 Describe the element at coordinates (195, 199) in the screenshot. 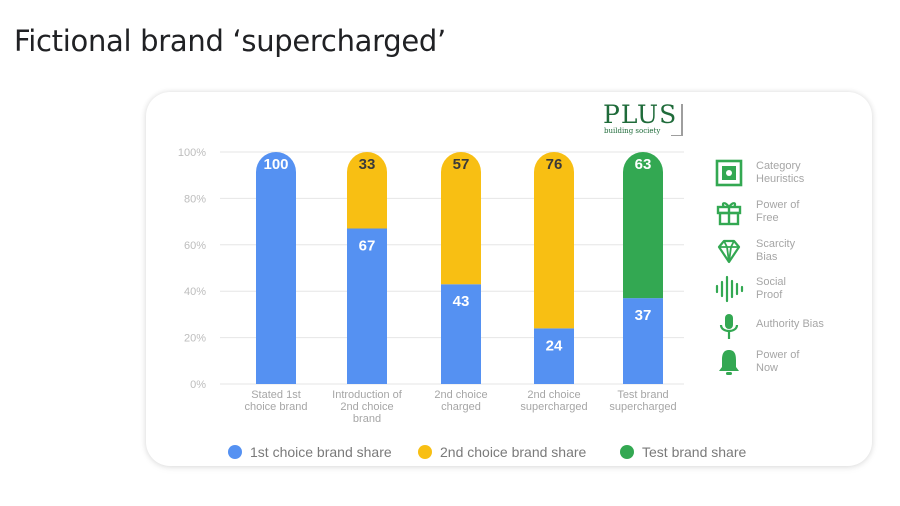

I see `y-tick-label: 80%` at that location.